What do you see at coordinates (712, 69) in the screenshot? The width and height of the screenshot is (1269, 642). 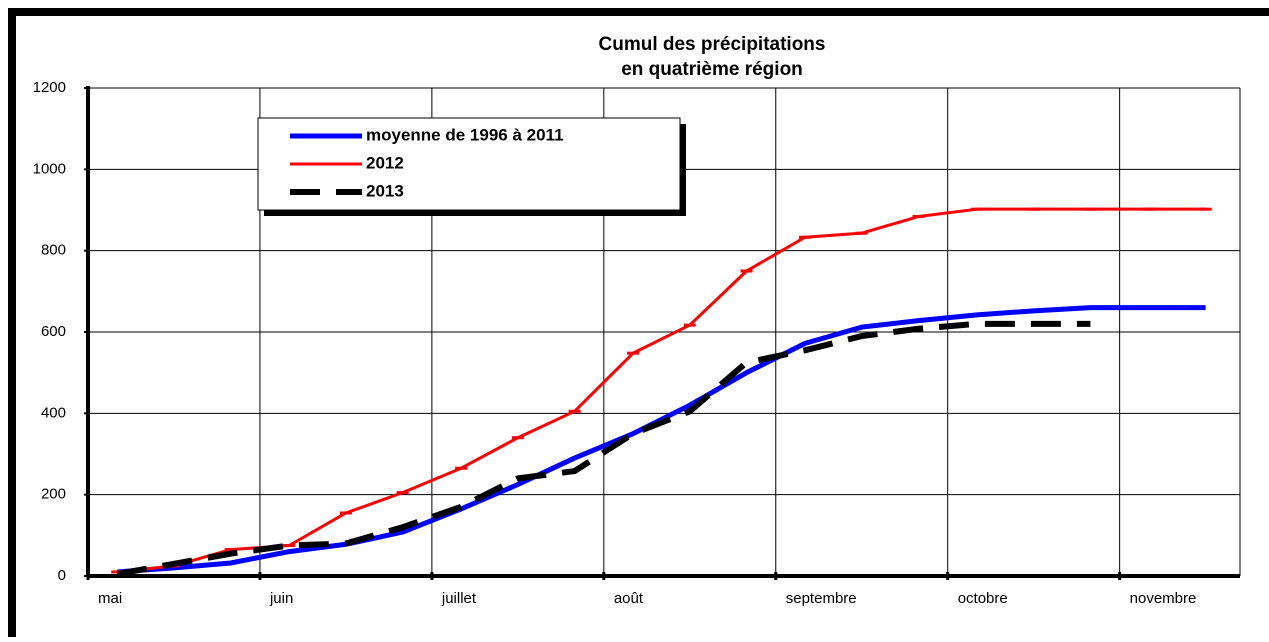 I see `chart-subtitle: en quatrième région` at bounding box center [712, 69].